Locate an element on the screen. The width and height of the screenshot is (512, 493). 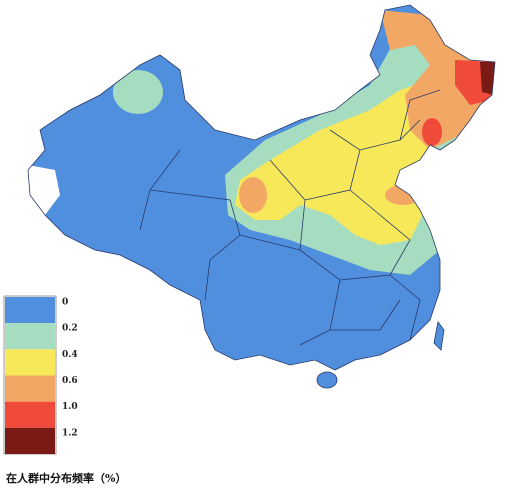
legend-title: 在人群中分布频率（%） is located at coordinates (66, 478).